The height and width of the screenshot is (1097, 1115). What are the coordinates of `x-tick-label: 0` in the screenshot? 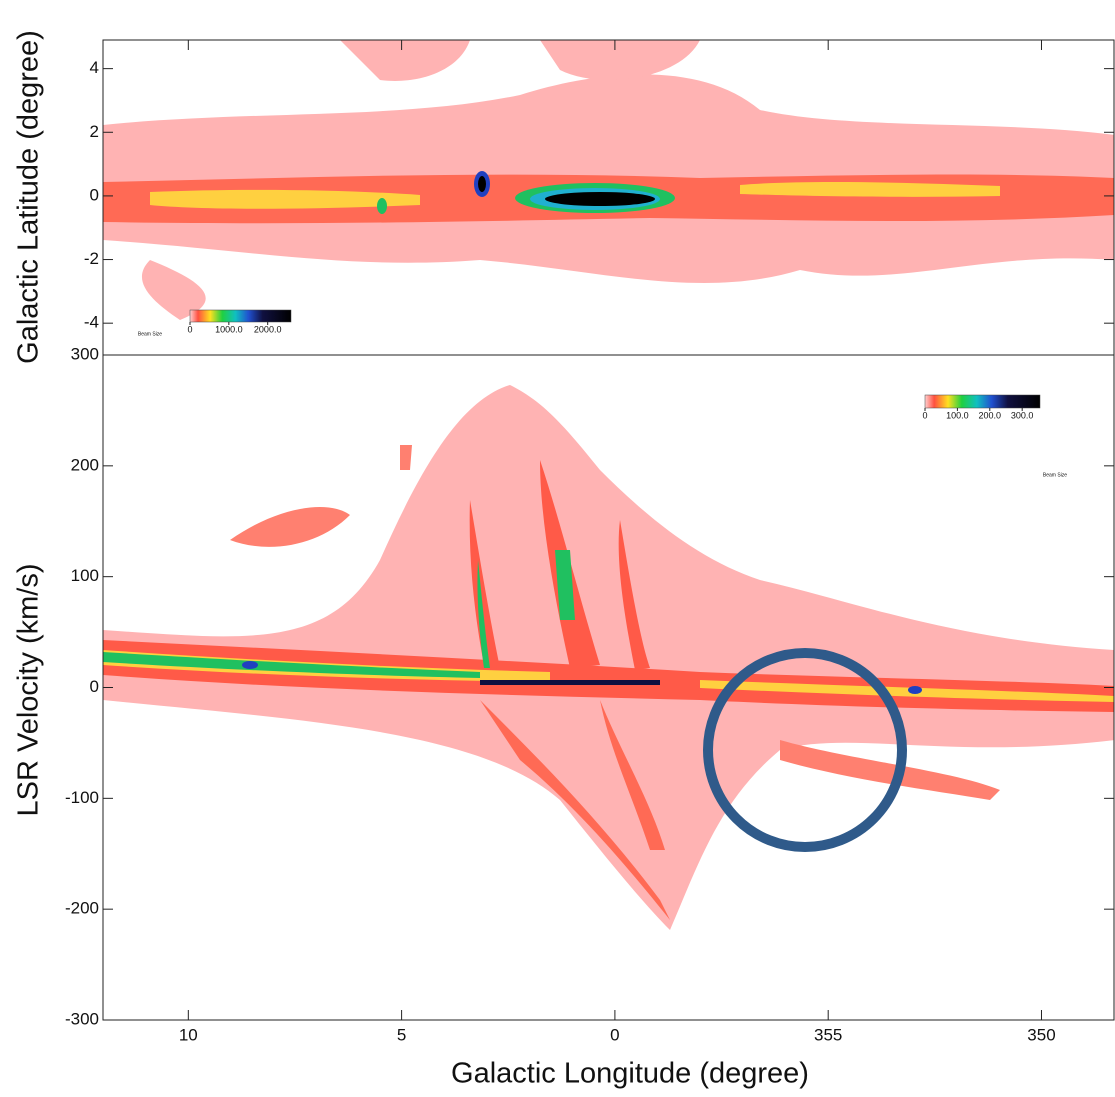 It's located at (614, 1034).